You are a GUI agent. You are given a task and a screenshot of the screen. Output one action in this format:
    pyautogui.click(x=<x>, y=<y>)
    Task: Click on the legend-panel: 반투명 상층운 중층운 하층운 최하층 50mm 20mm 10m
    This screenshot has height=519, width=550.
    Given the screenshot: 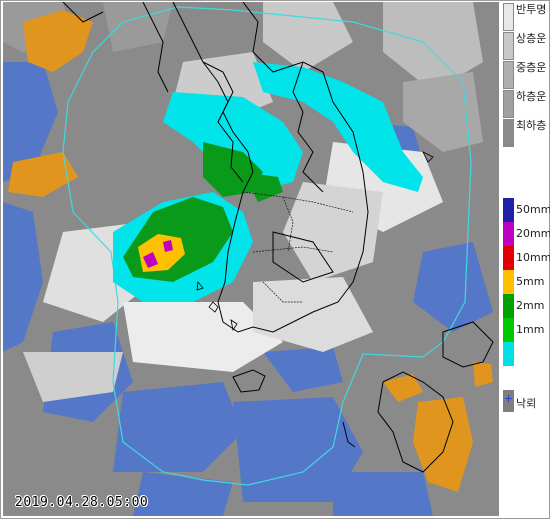 What is the action you would take?
    pyautogui.click(x=525, y=259)
    